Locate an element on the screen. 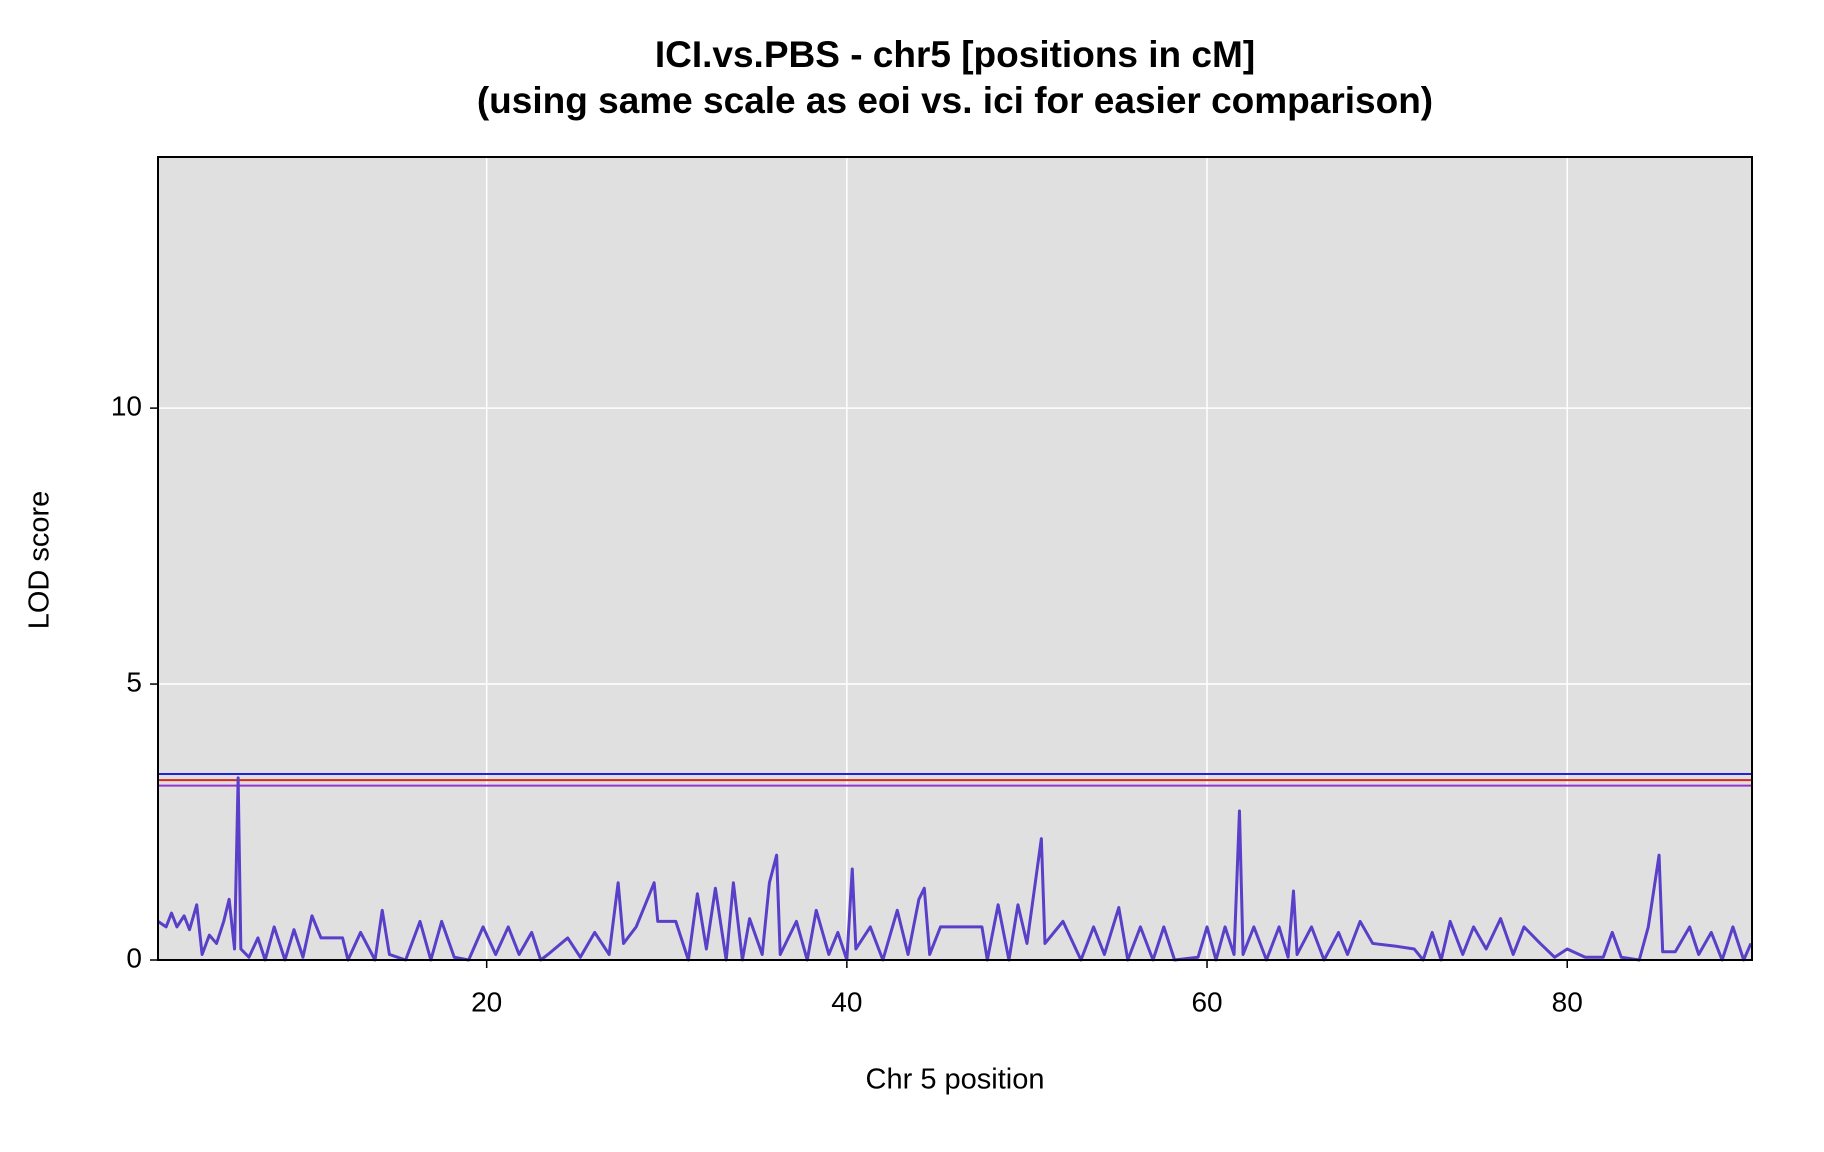  y-tick-label: 0 is located at coordinates (134, 957).